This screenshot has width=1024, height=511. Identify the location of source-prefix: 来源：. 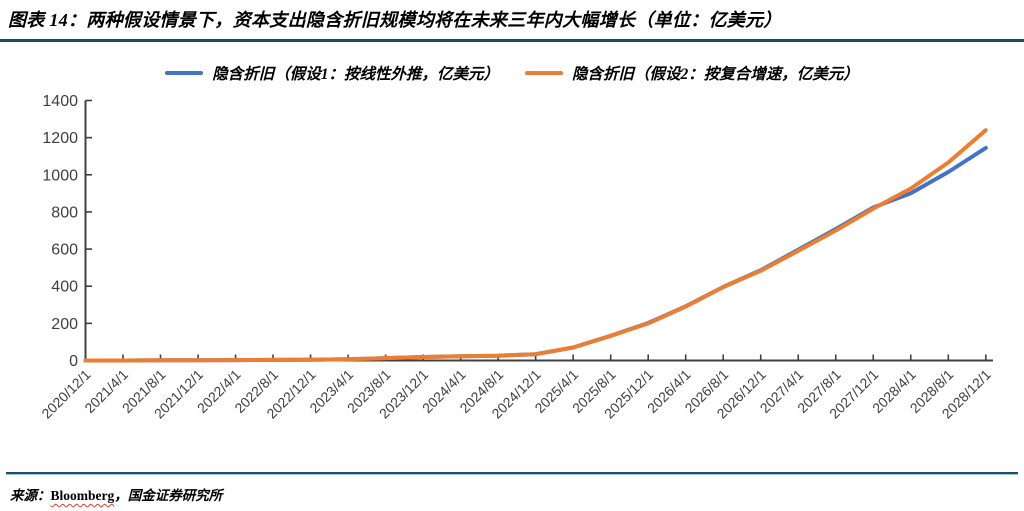
(30, 495).